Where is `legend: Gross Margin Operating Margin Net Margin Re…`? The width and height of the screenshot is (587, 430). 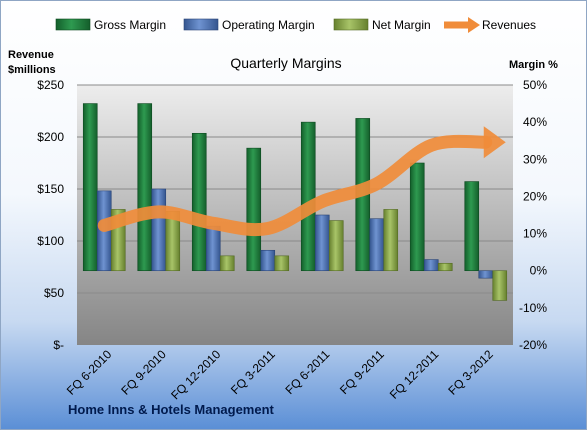
legend: Gross Margin Operating Margin Net Margin Re… is located at coordinates (295, 25).